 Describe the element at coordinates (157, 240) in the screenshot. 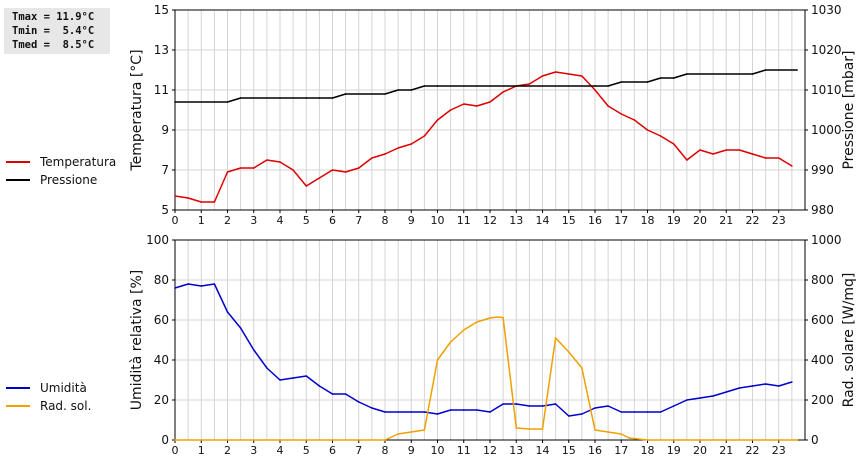

I see `humidity-radiation-ytick-label: 100` at that location.